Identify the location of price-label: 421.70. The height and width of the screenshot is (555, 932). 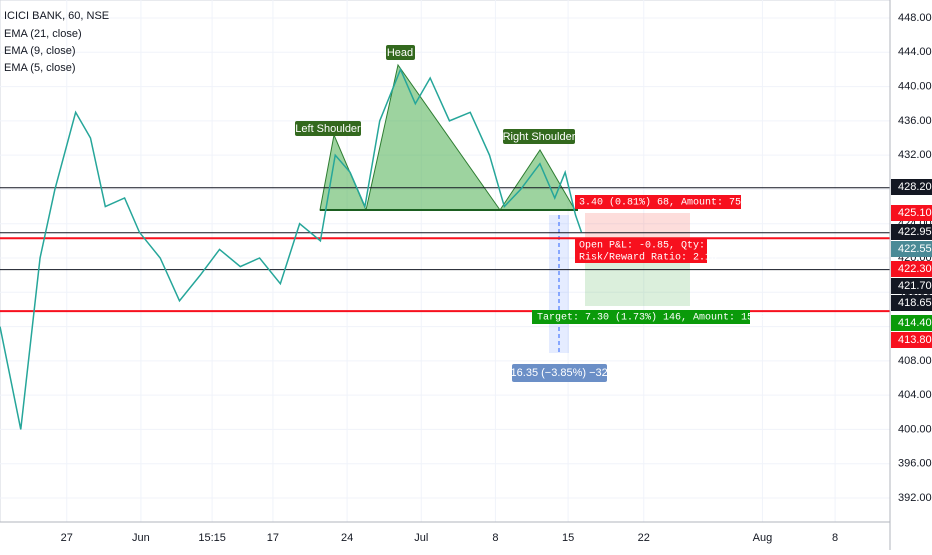
(915, 286).